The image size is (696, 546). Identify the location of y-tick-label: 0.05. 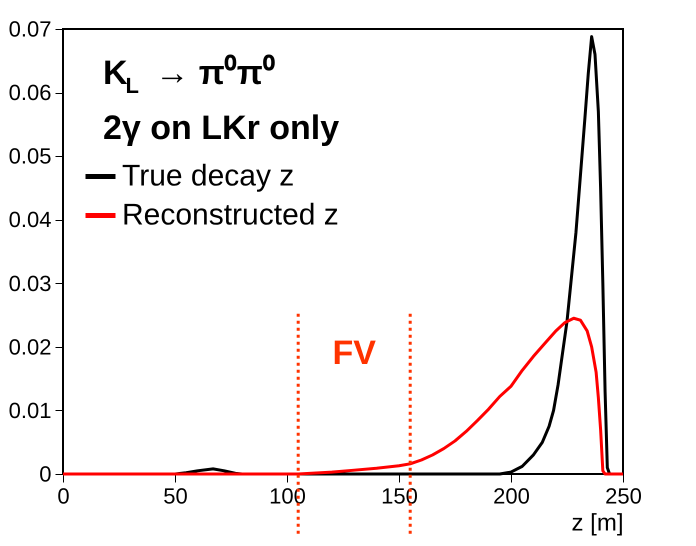
(30, 156).